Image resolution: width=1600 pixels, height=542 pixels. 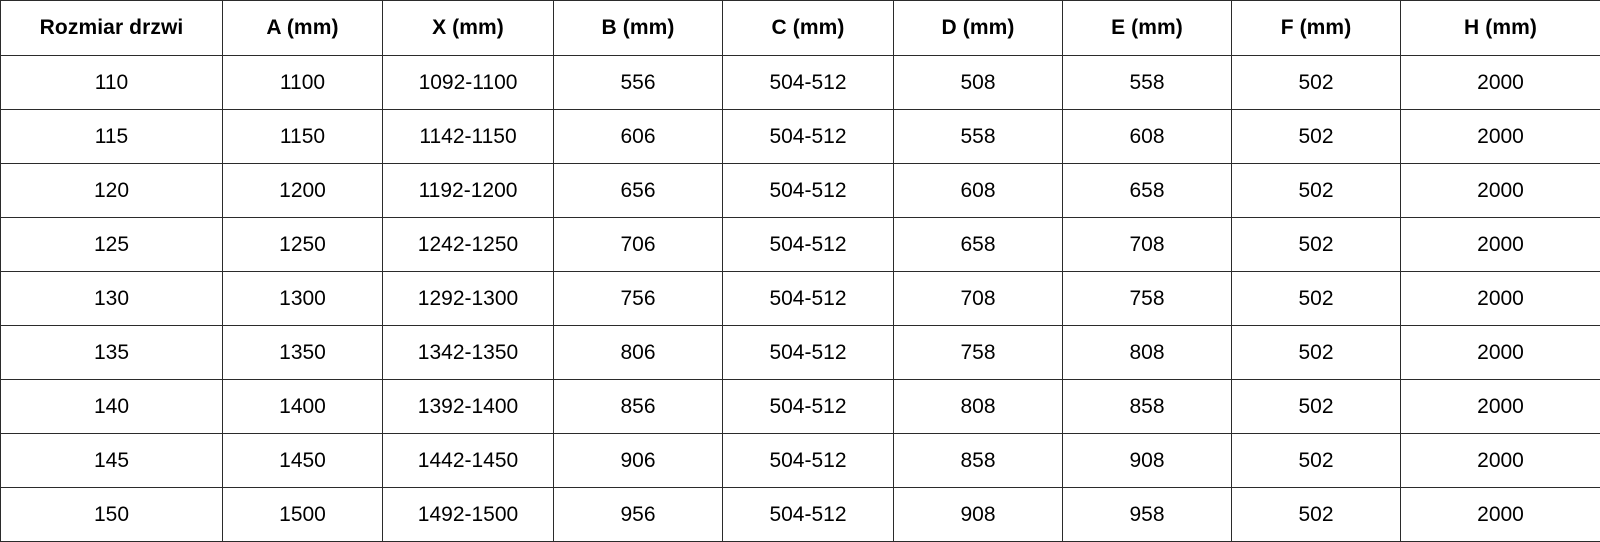 I want to click on cell-rozmiar-drzwi: 115, so click(x=112, y=137).